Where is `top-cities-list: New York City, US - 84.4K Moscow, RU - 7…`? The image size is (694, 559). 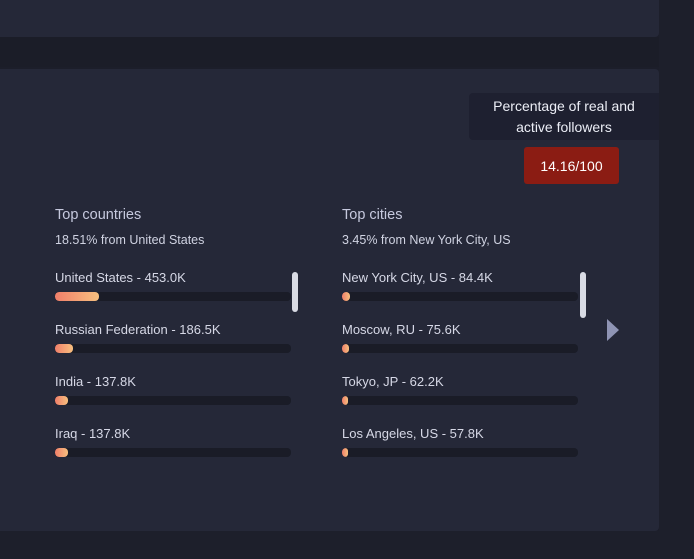
top-cities-list: New York City, US - 84.4K Moscow, RU - 7… is located at coordinates (472, 373).